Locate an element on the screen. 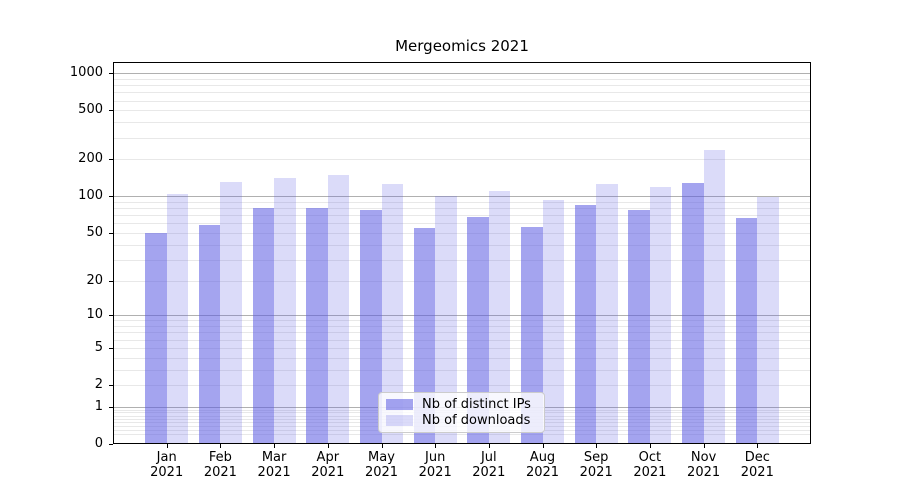 This screenshot has height=500, width=900. bar-downloads-jul is located at coordinates (499, 317).